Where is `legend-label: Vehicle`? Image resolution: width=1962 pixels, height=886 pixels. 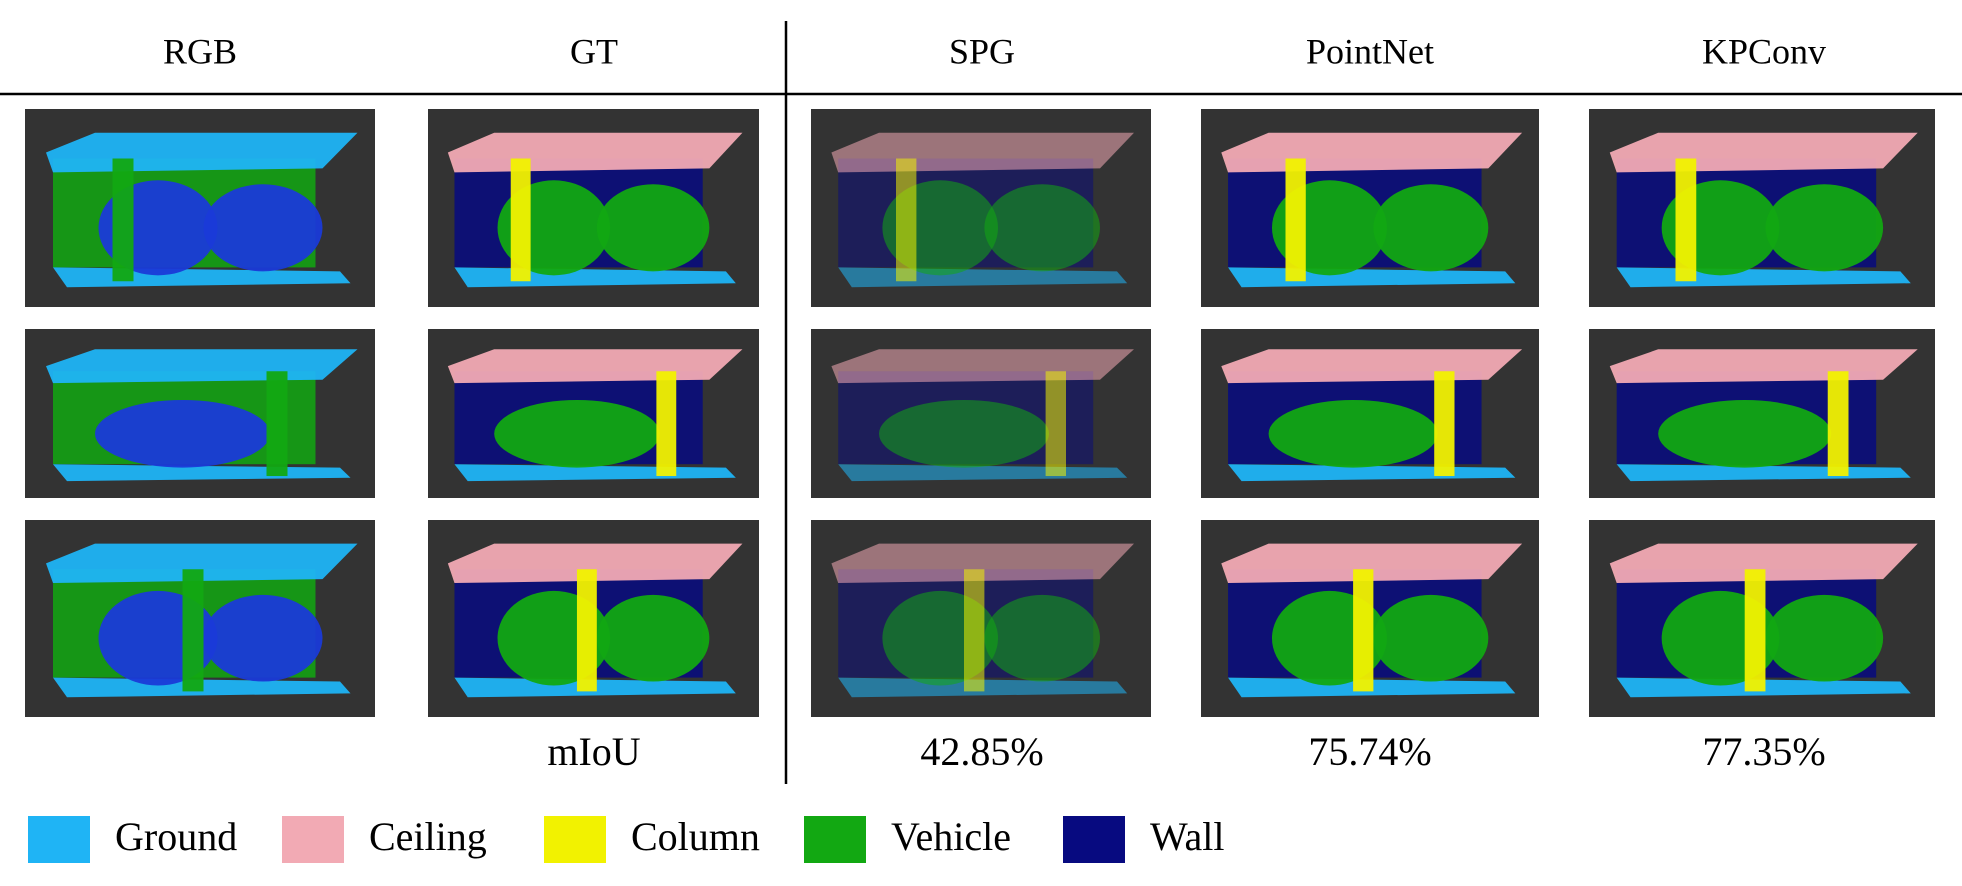
legend-label: Vehicle is located at coordinates (951, 836).